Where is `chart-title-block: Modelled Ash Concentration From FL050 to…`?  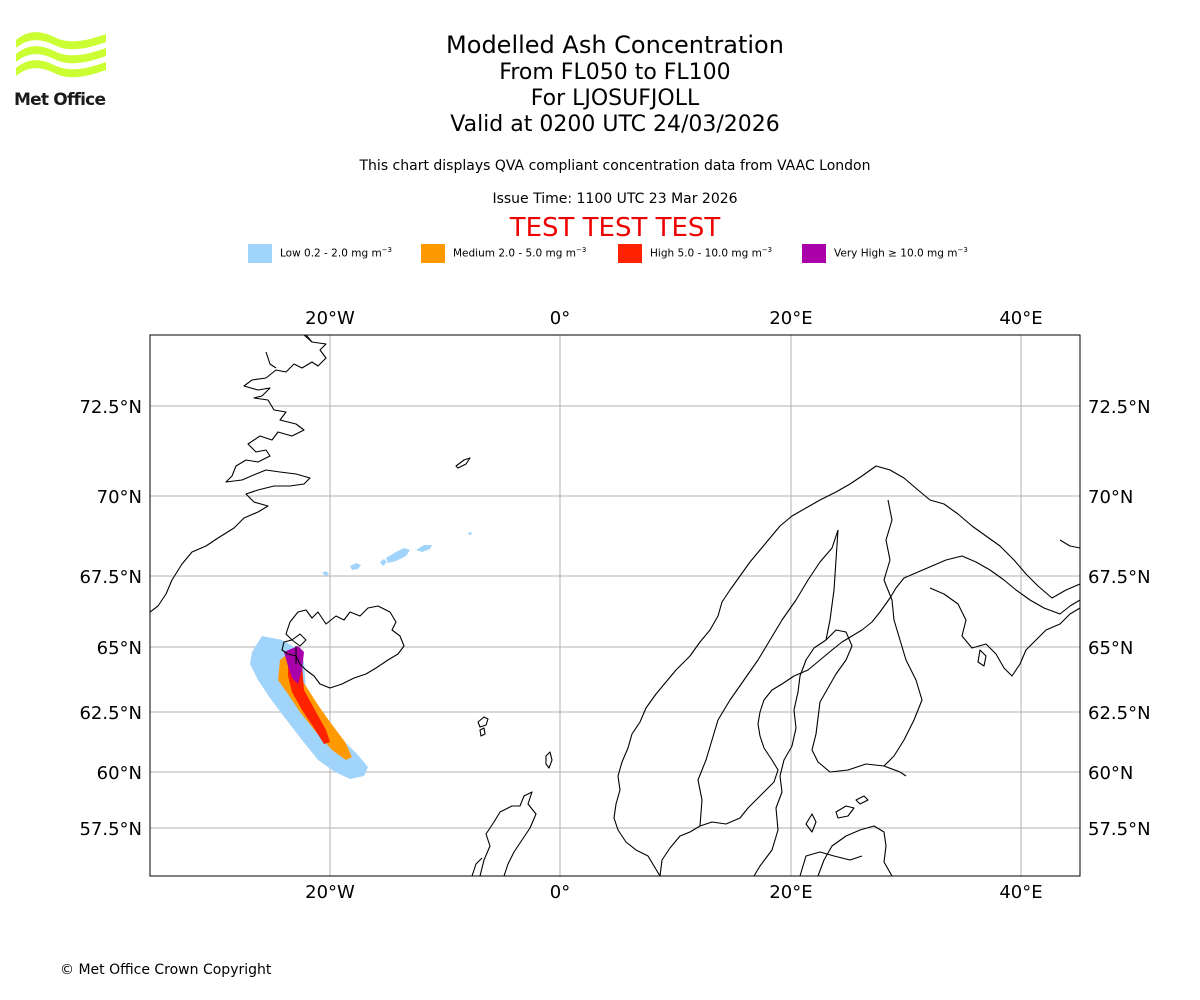 chart-title-block: Modelled Ash Concentration From FL050 to… is located at coordinates (600, 84).